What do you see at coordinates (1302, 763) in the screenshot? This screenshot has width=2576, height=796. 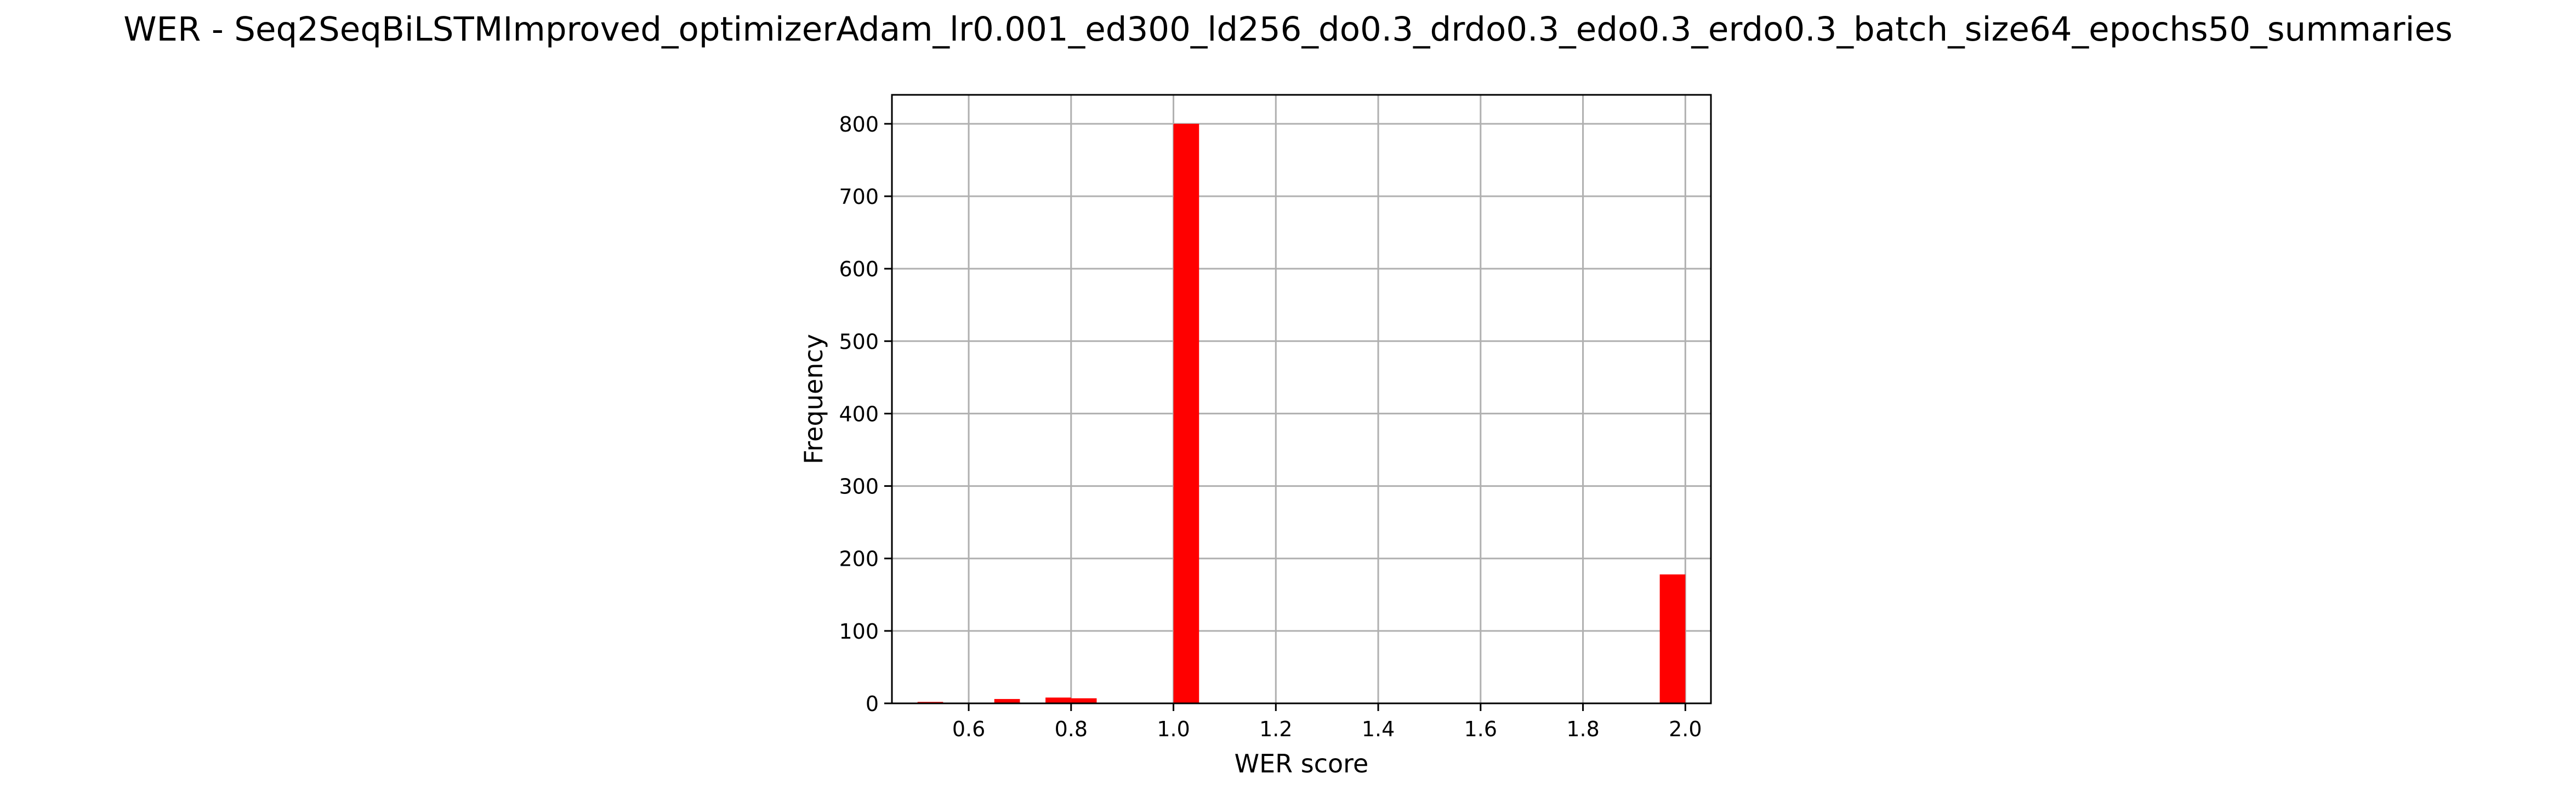 I see `x-axis-label: WER score` at bounding box center [1302, 763].